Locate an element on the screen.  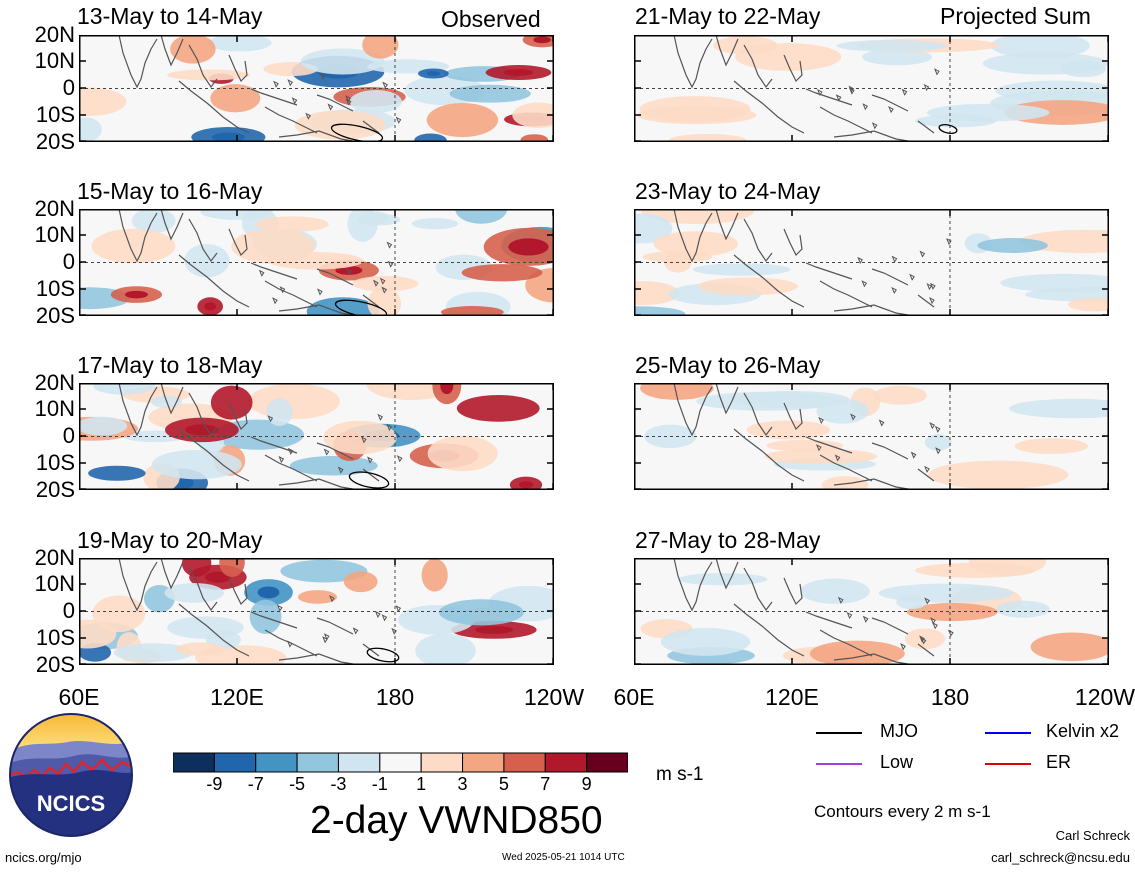
observed-label: Observed is located at coordinates (491, 19).